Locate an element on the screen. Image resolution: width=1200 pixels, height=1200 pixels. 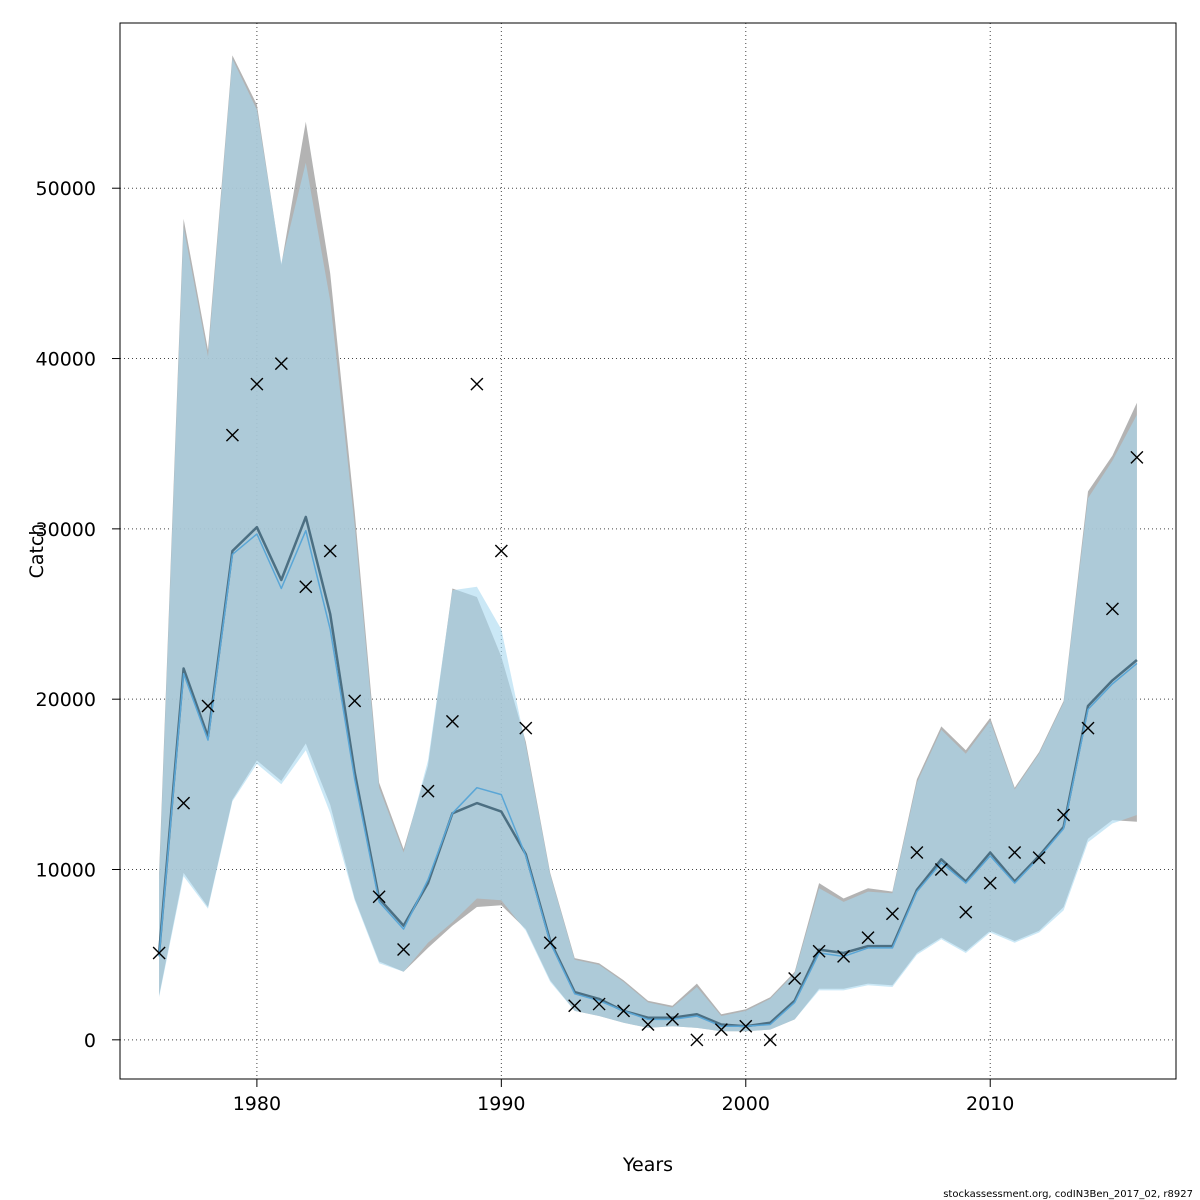
y-tick-label: 40000 is located at coordinates (66, 360).